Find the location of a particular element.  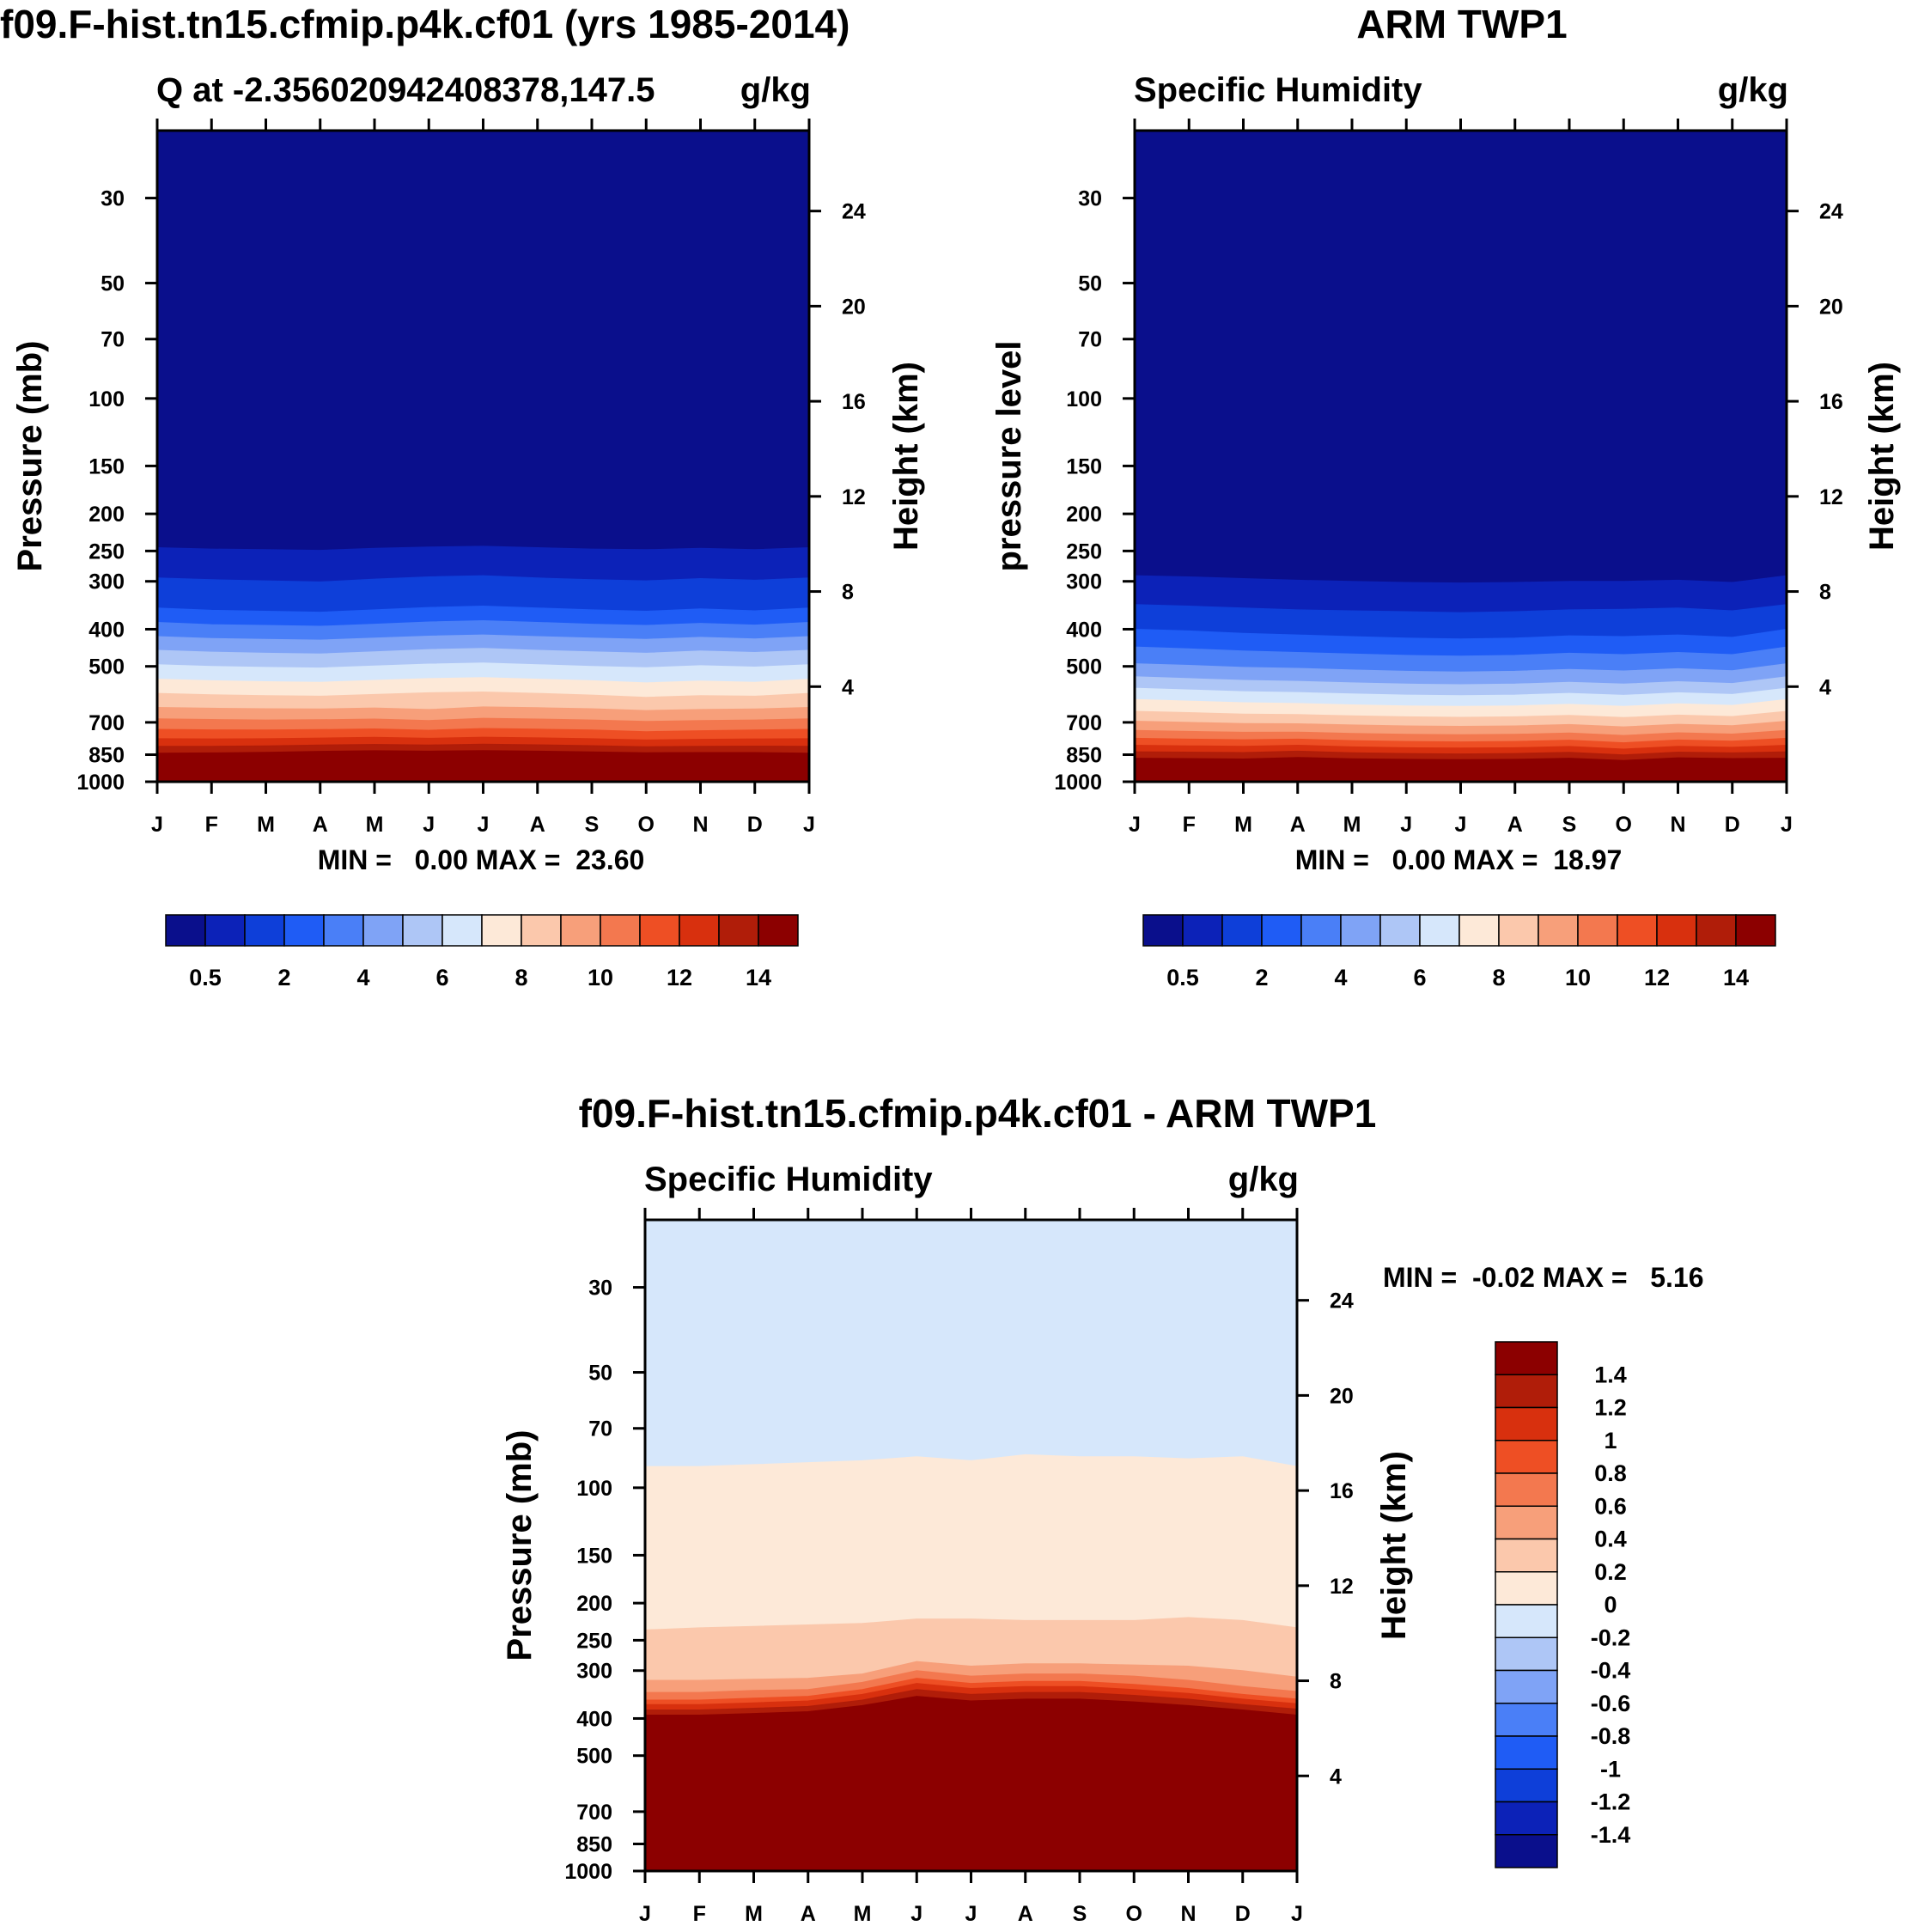

panel-obs-ylabel: pressure level is located at coordinates (1009, 455).